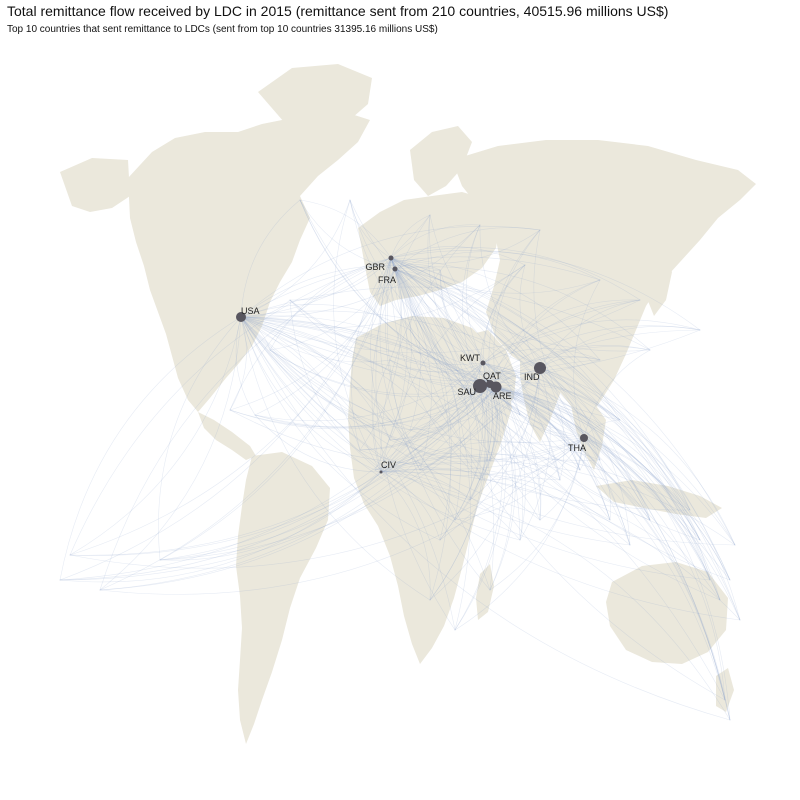 The image size is (800, 800). What do you see at coordinates (395, 269) in the screenshot?
I see `sender-node-fra` at bounding box center [395, 269].